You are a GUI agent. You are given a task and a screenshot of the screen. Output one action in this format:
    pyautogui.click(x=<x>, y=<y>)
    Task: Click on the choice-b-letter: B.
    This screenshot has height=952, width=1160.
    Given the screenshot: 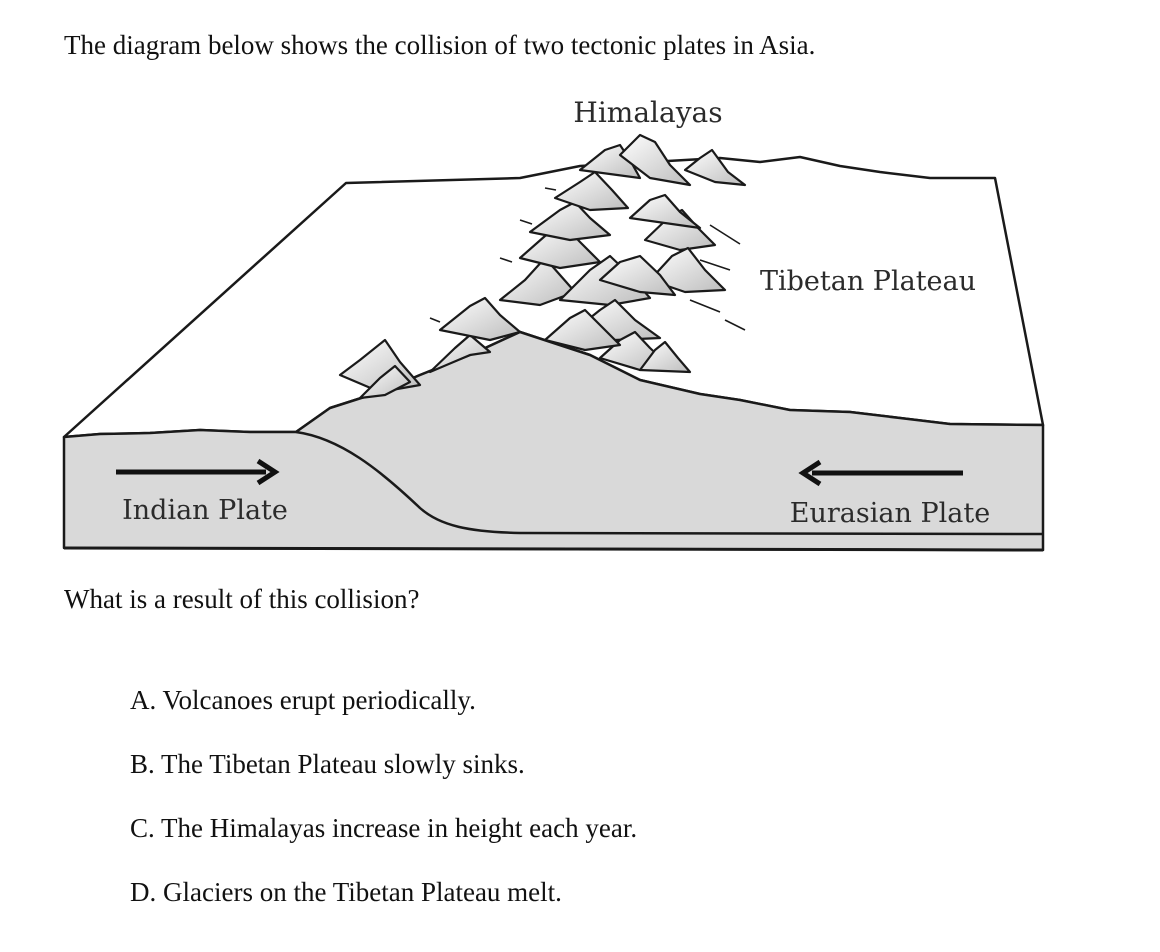 What is the action you would take?
    pyautogui.click(x=142, y=764)
    